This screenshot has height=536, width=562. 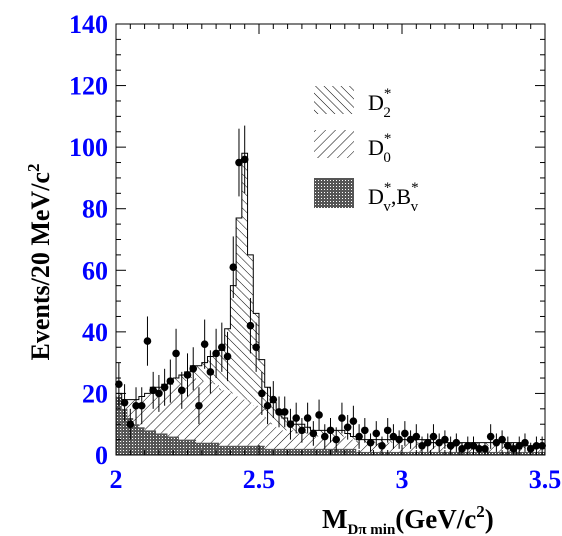 I want to click on legend-swatch-d2, so click(x=334, y=100).